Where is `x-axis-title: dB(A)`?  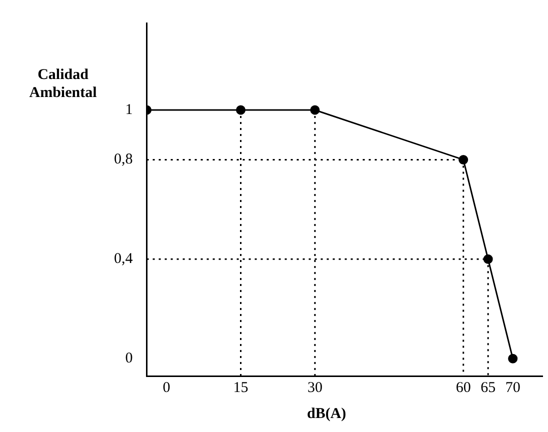 x-axis-title: dB(A) is located at coordinates (326, 414).